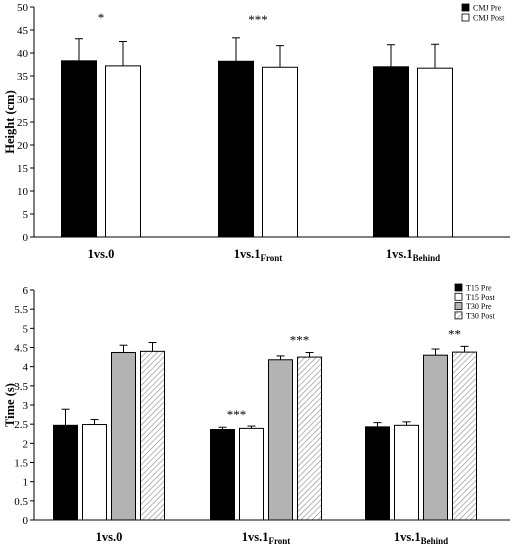  What do you see at coordinates (23, 54) in the screenshot?
I see `y-tick-label: 40` at bounding box center [23, 54].